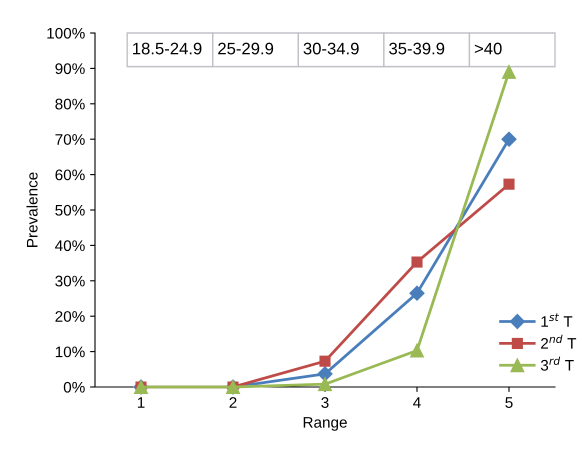 The image size is (583, 451). I want to click on legend-label: 3$^{rd}$ T, so click(557, 363).